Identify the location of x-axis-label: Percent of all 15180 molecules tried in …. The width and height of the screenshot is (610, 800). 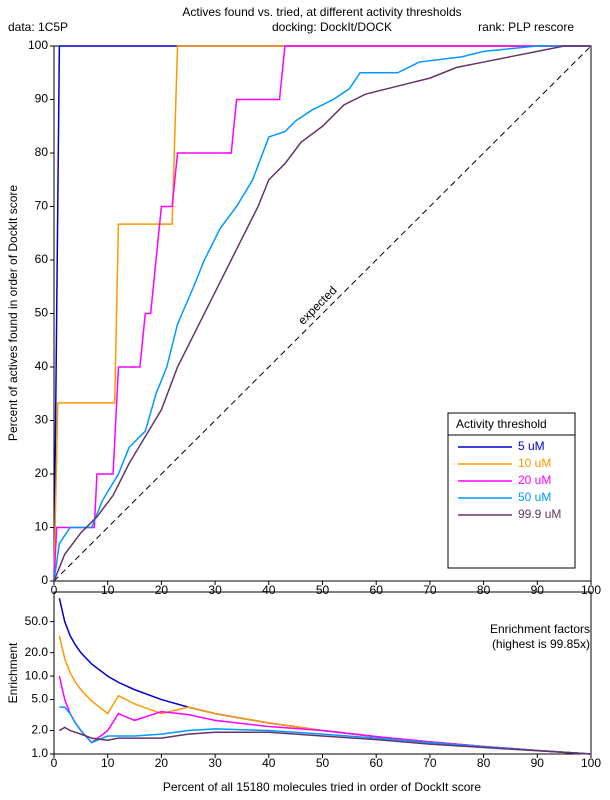
(322, 787).